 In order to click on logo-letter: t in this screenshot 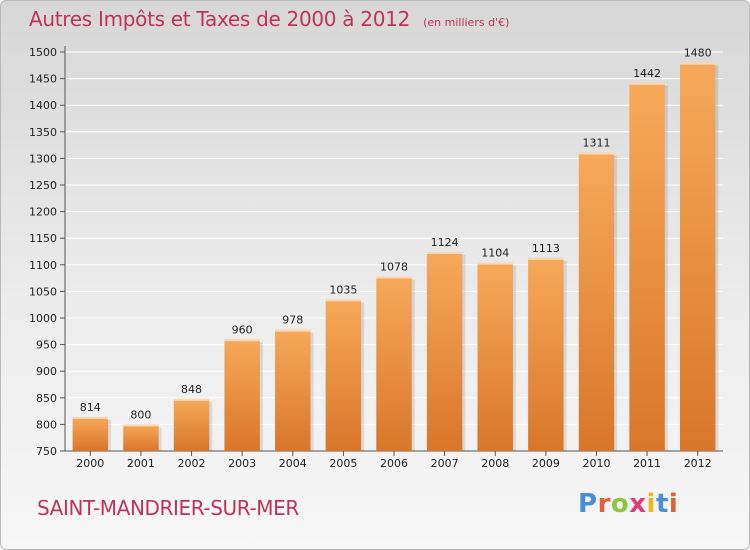, I will do `click(662, 504)`.